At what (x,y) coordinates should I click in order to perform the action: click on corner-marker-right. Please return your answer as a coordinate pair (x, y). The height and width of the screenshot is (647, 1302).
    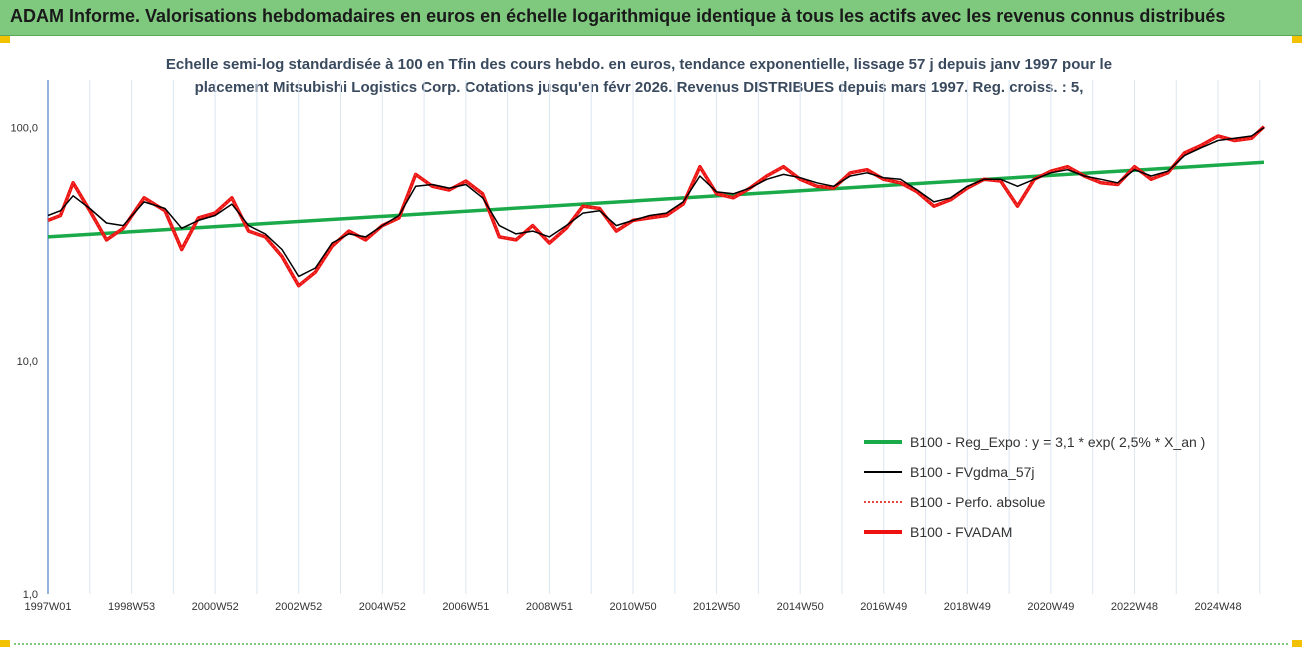
    Looking at the image, I should click on (1297, 39).